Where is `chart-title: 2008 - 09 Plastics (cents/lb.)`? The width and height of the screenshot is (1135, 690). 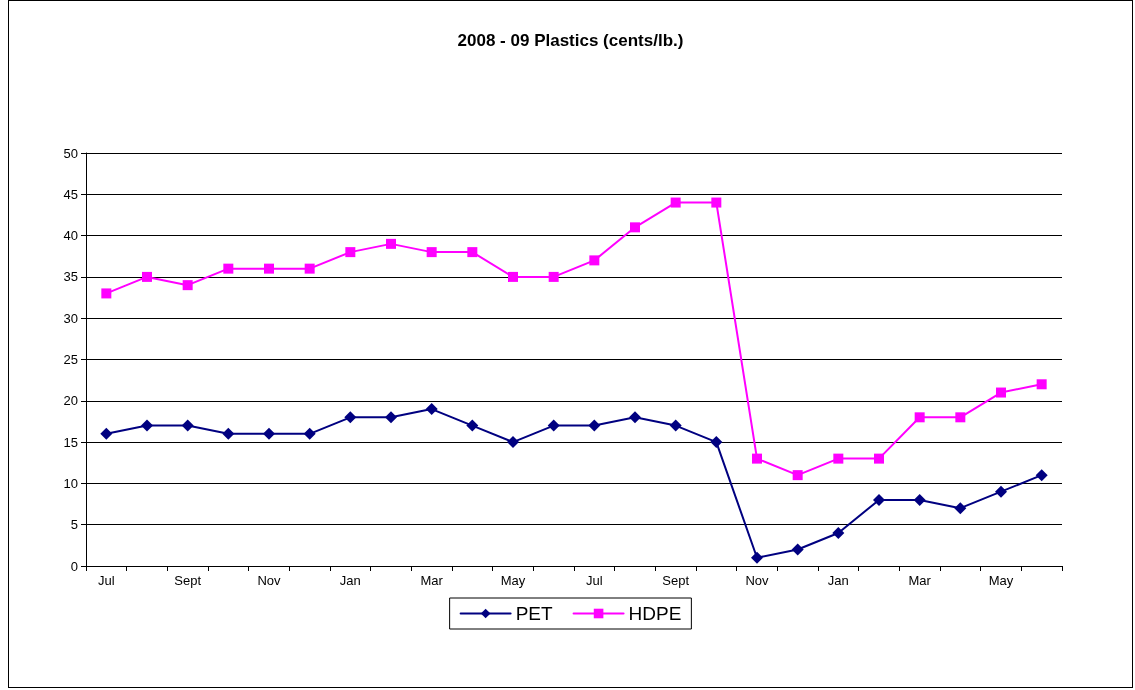
chart-title: 2008 - 09 Plastics (cents/lb.) is located at coordinates (570, 40).